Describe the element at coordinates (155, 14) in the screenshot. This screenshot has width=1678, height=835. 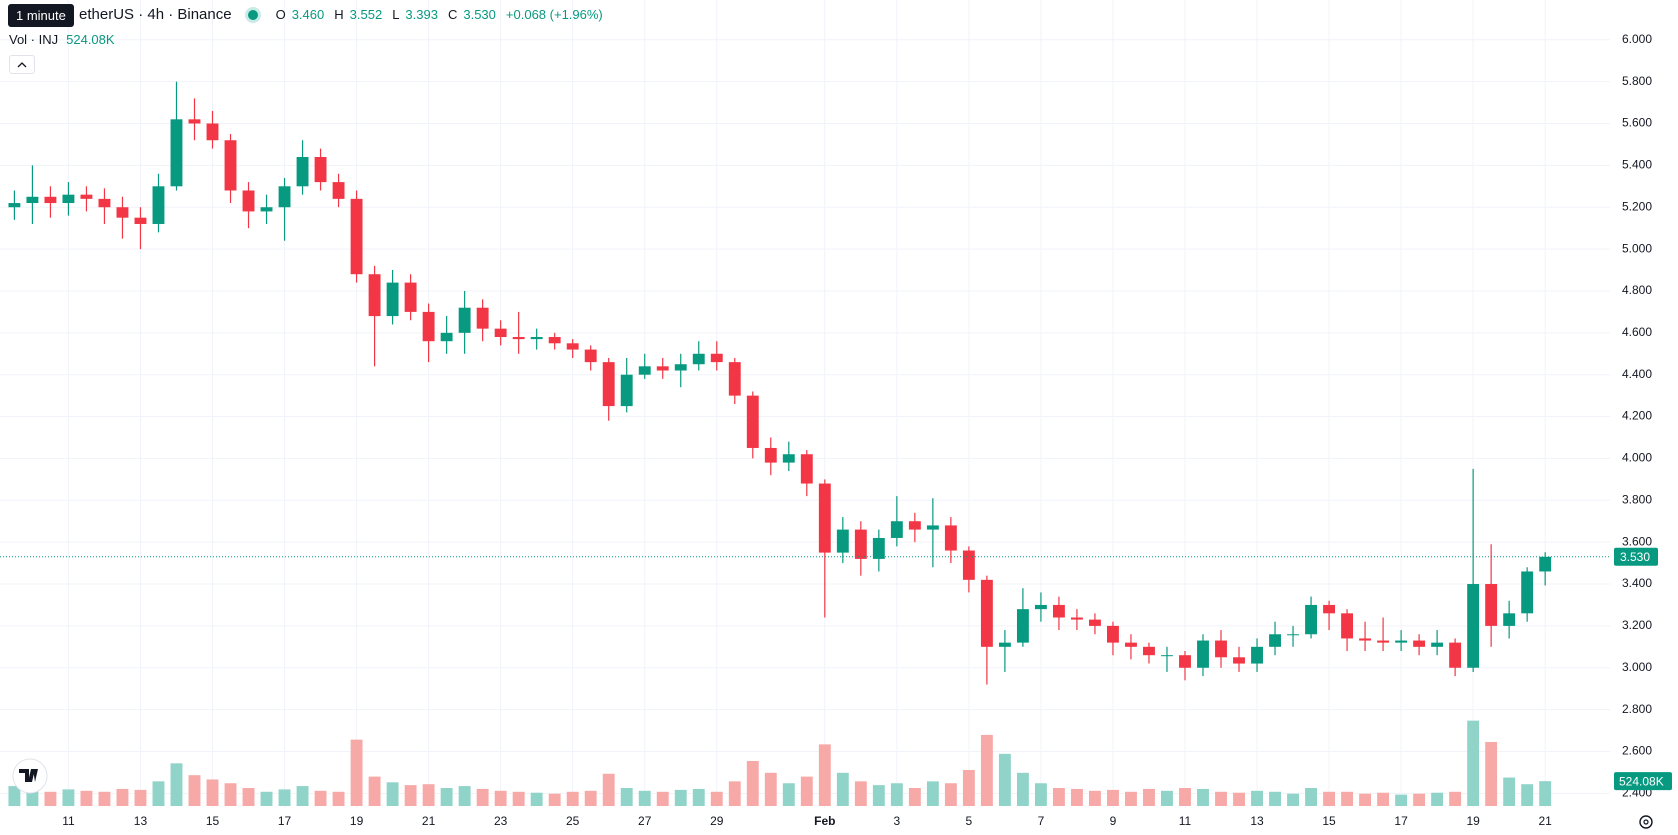
I see `symbol-title: etherUS · 4h · Binance` at that location.